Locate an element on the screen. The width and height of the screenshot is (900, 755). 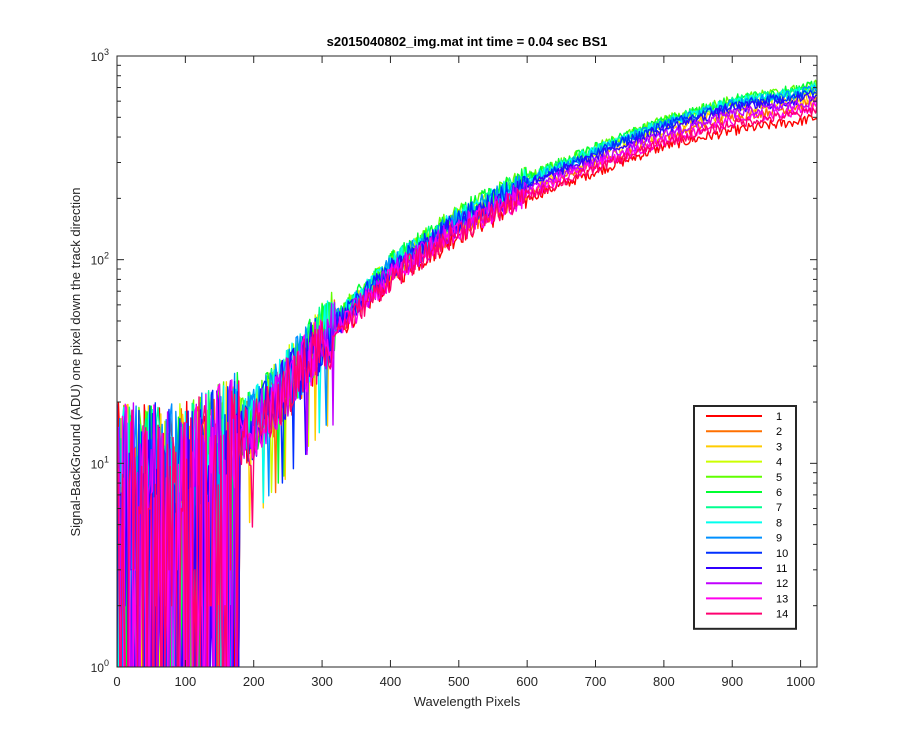
legend-label: 6 is located at coordinates (779, 493).